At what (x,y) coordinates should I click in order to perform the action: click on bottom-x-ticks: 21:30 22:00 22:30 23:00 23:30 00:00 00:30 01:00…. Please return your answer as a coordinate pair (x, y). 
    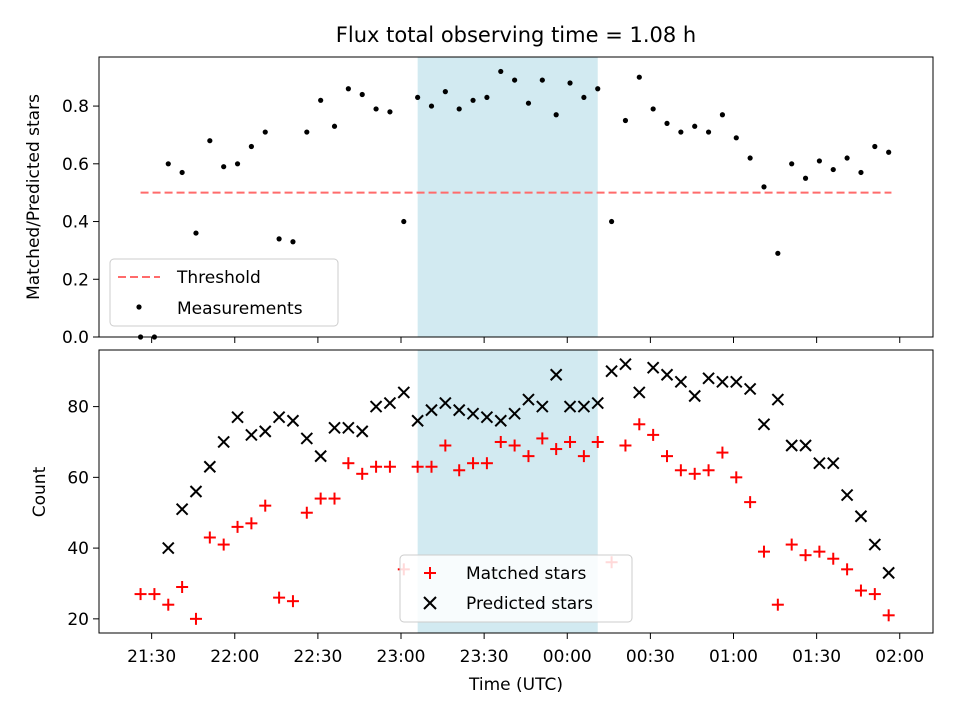
    Looking at the image, I should click on (525, 650).